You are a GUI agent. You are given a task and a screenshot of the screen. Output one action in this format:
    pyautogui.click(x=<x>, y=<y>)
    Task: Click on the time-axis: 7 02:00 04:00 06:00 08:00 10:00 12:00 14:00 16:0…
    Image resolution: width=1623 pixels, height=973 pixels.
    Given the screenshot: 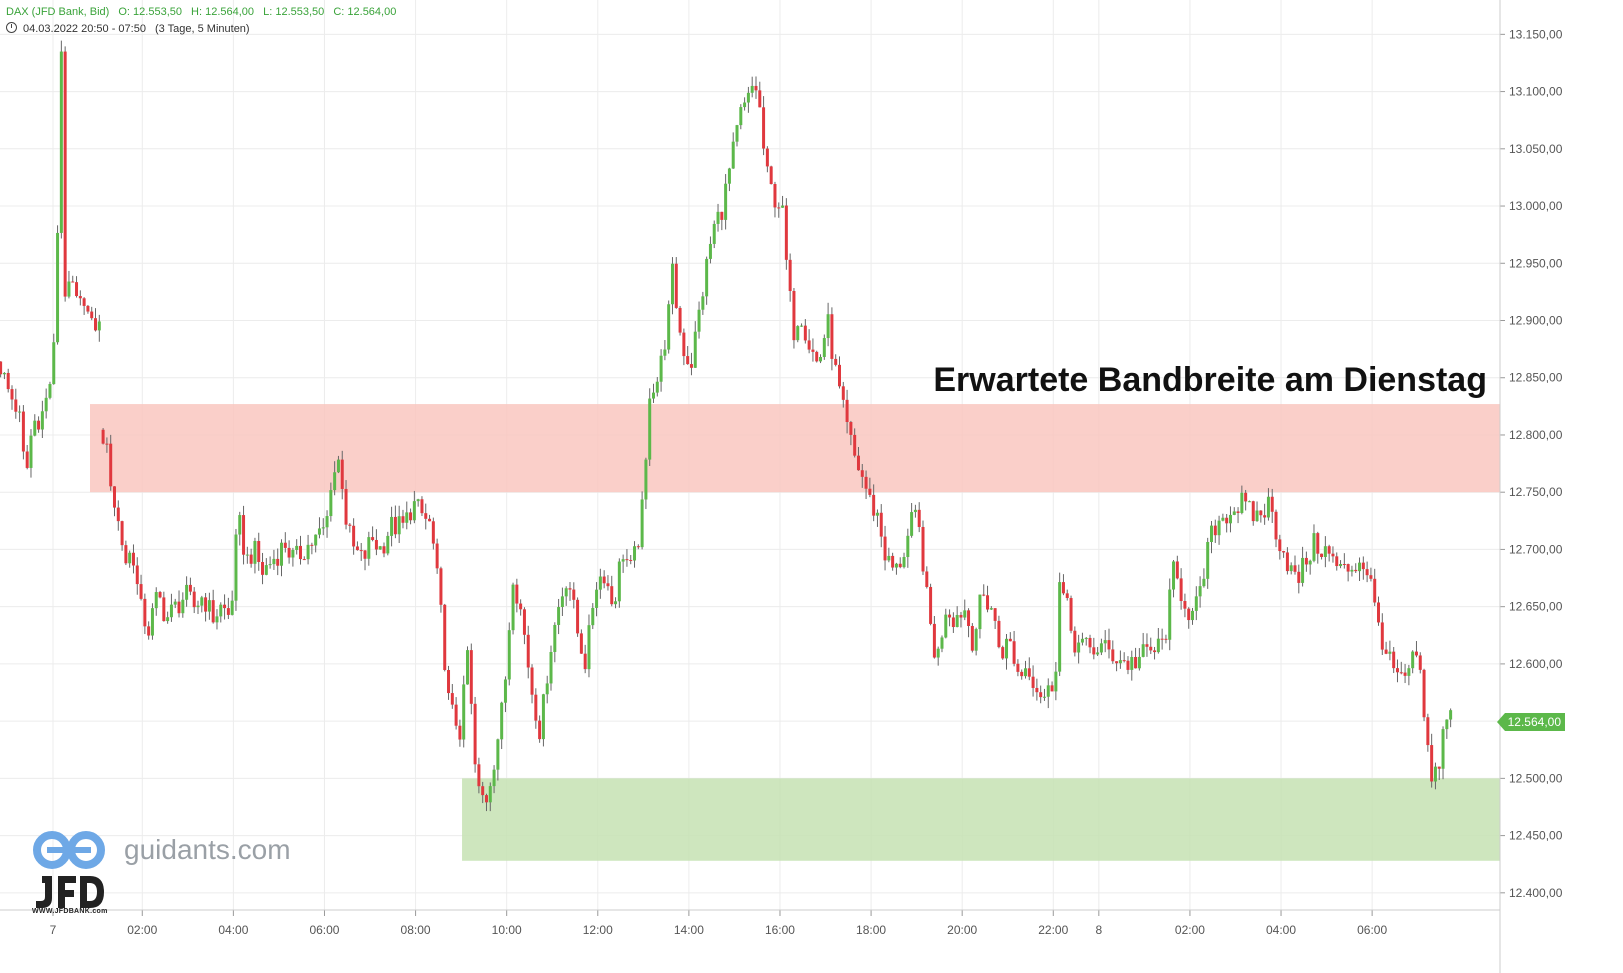 What is the action you would take?
    pyautogui.click(x=750, y=923)
    